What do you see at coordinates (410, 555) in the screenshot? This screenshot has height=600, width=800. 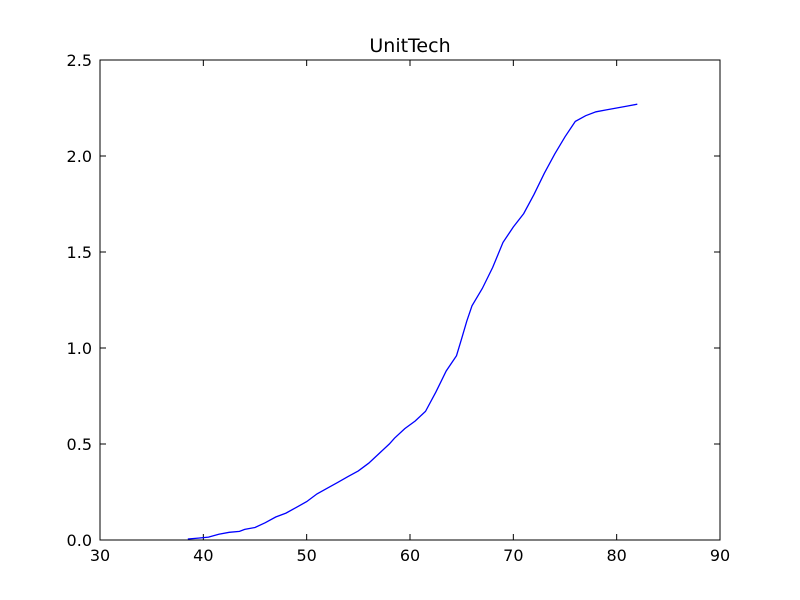 I see `x-tick-label: 60` at bounding box center [410, 555].